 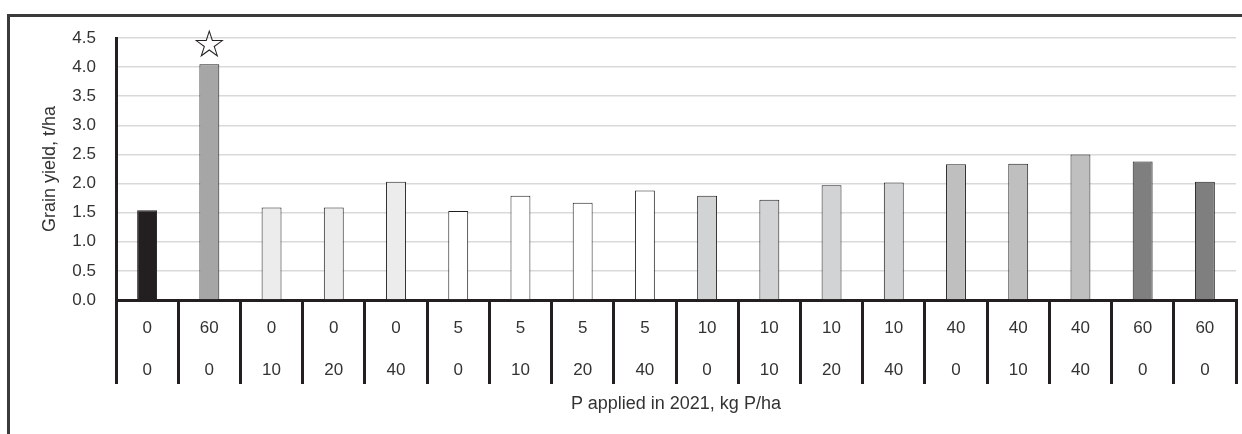 I want to click on y-tick-label: 1.5, so click(x=84, y=212).